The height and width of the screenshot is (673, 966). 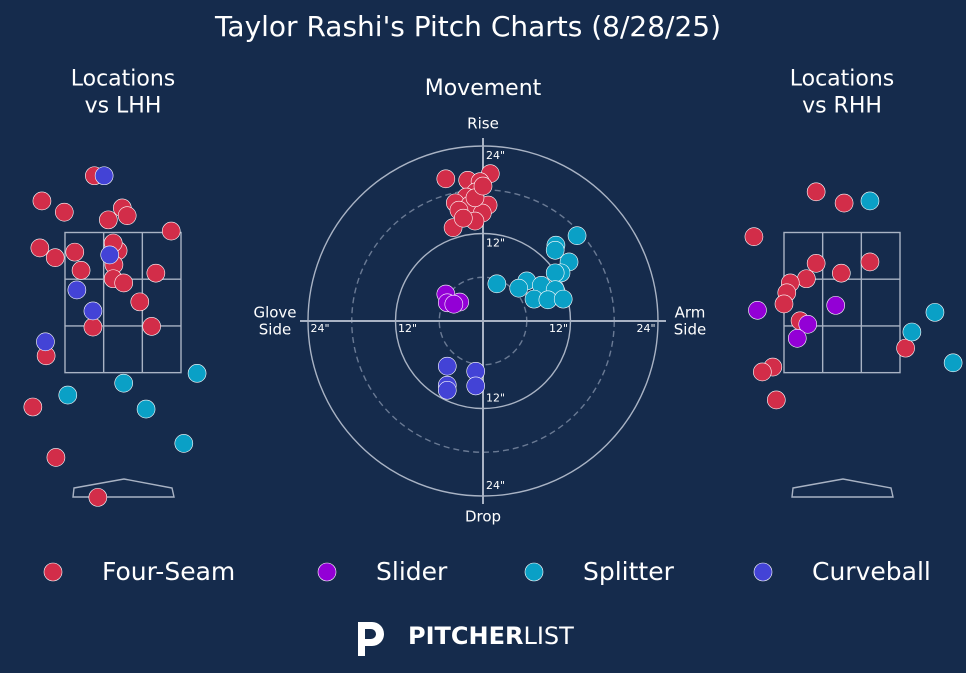 What do you see at coordinates (483, 88) in the screenshot?
I see `panel-title: Movement` at bounding box center [483, 88].